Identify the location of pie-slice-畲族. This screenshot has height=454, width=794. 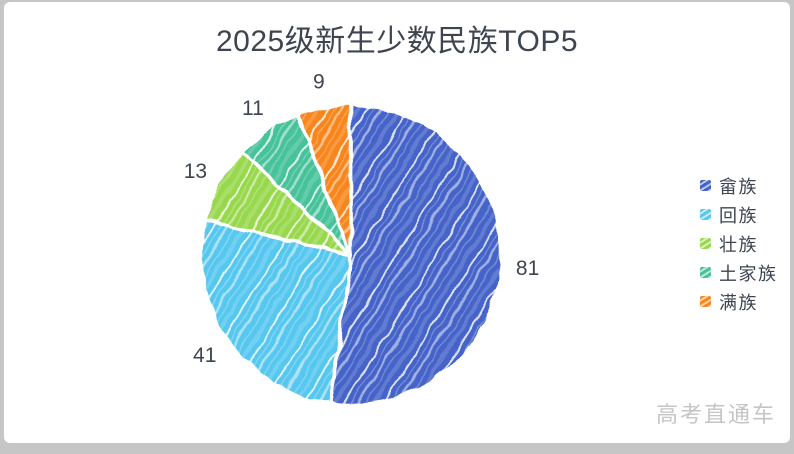
(415, 255).